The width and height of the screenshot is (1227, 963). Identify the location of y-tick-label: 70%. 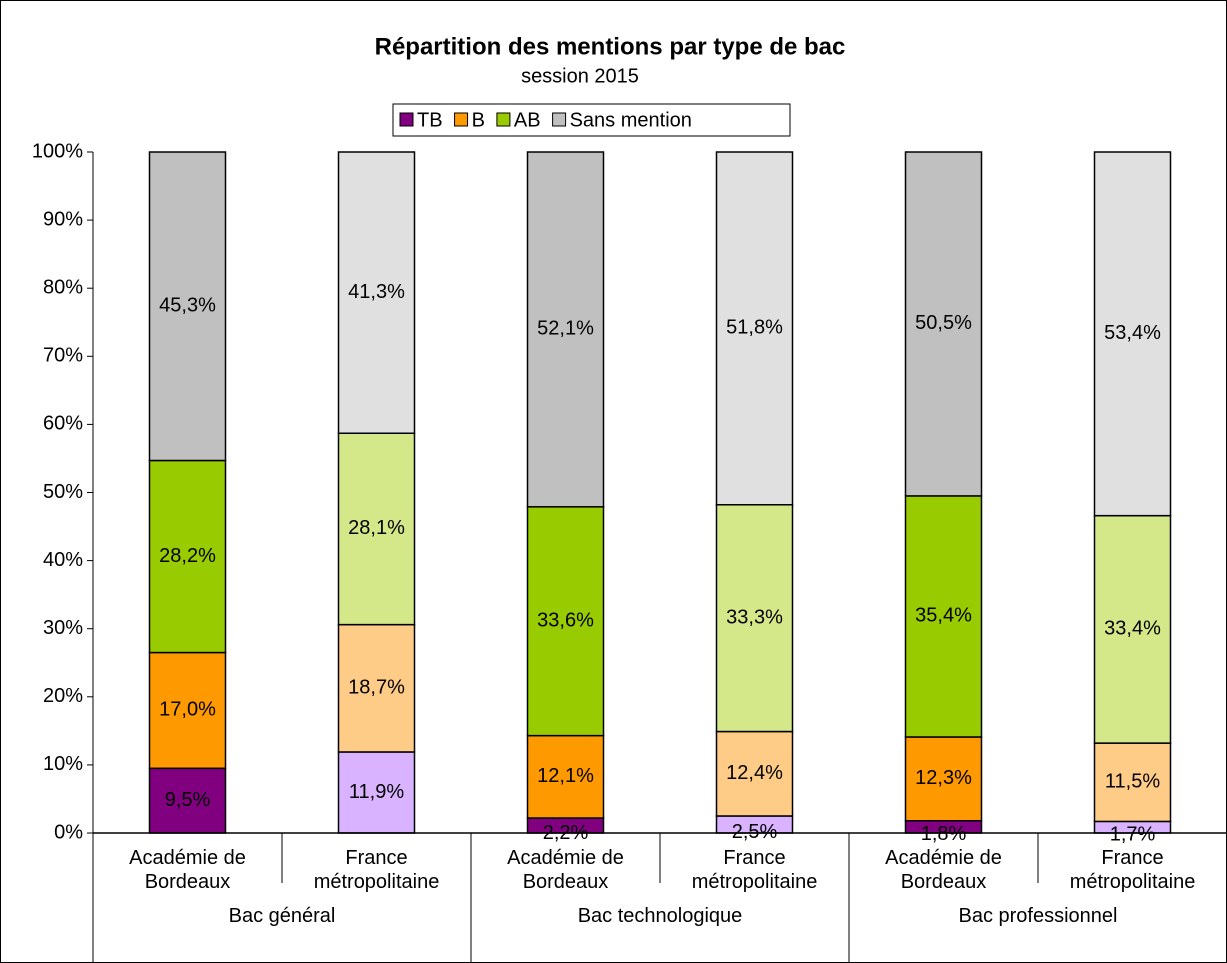
(63, 356).